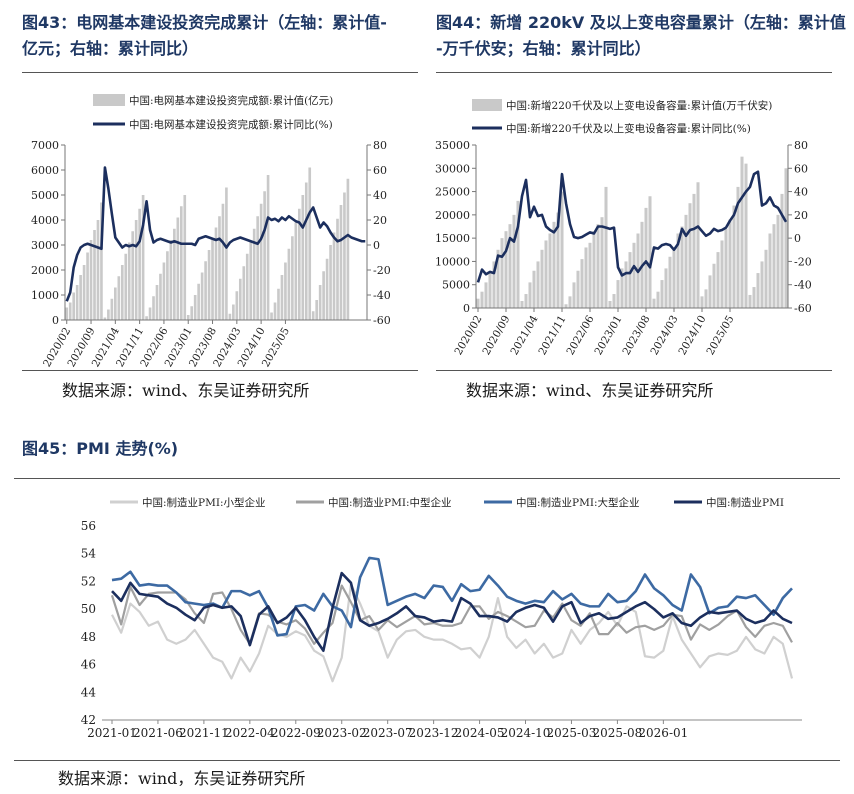 The image size is (854, 794). What do you see at coordinates (109, 100) in the screenshot?
I see `fig43-legend-bar-swatch` at bounding box center [109, 100].